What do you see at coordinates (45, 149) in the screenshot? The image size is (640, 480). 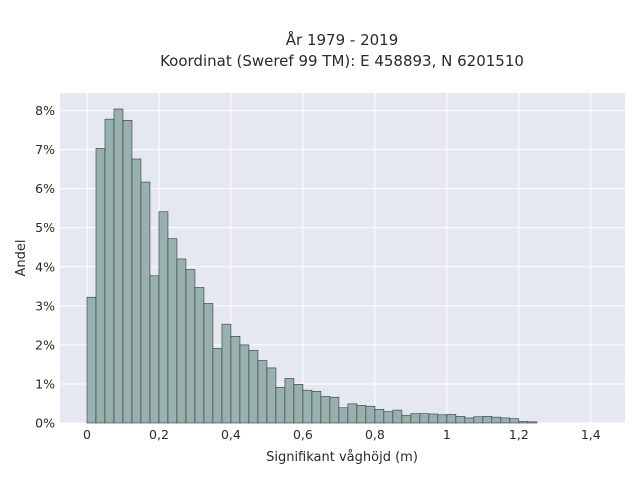 I see `y-tick-label: 7%` at bounding box center [45, 149].